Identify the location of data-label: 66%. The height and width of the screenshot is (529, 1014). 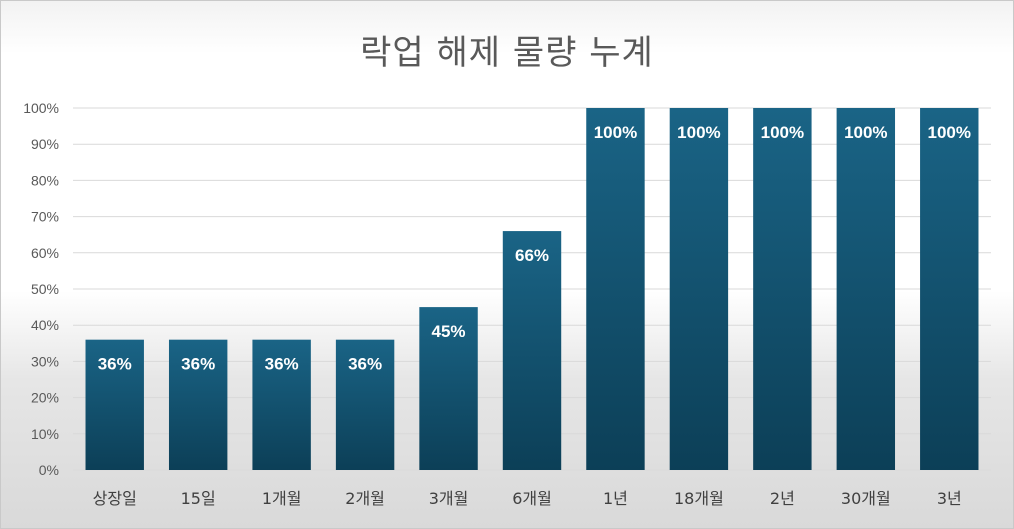
(532, 255).